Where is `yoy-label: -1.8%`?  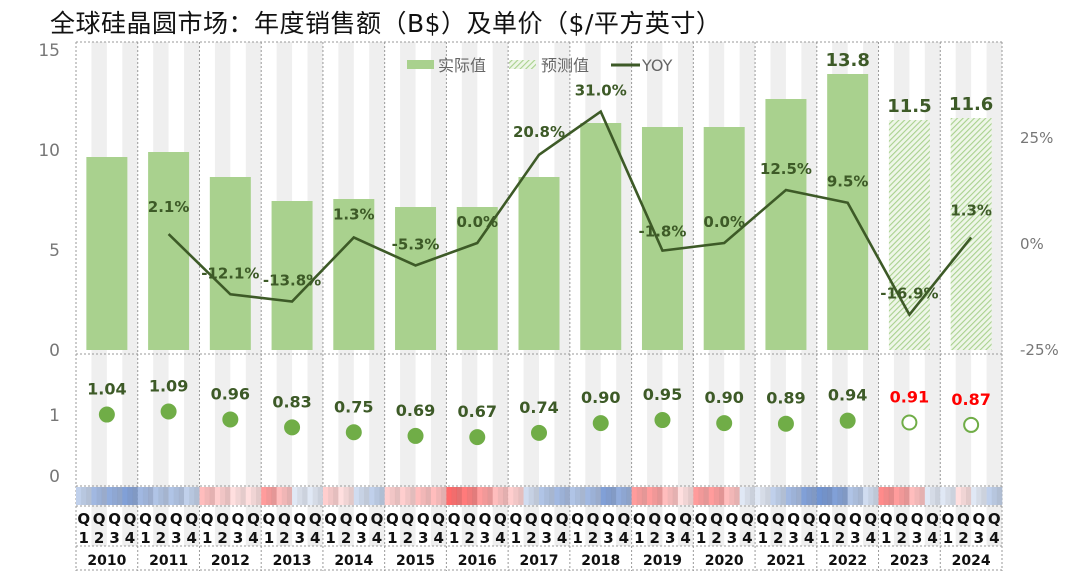 yoy-label: -1.8% is located at coordinates (663, 232).